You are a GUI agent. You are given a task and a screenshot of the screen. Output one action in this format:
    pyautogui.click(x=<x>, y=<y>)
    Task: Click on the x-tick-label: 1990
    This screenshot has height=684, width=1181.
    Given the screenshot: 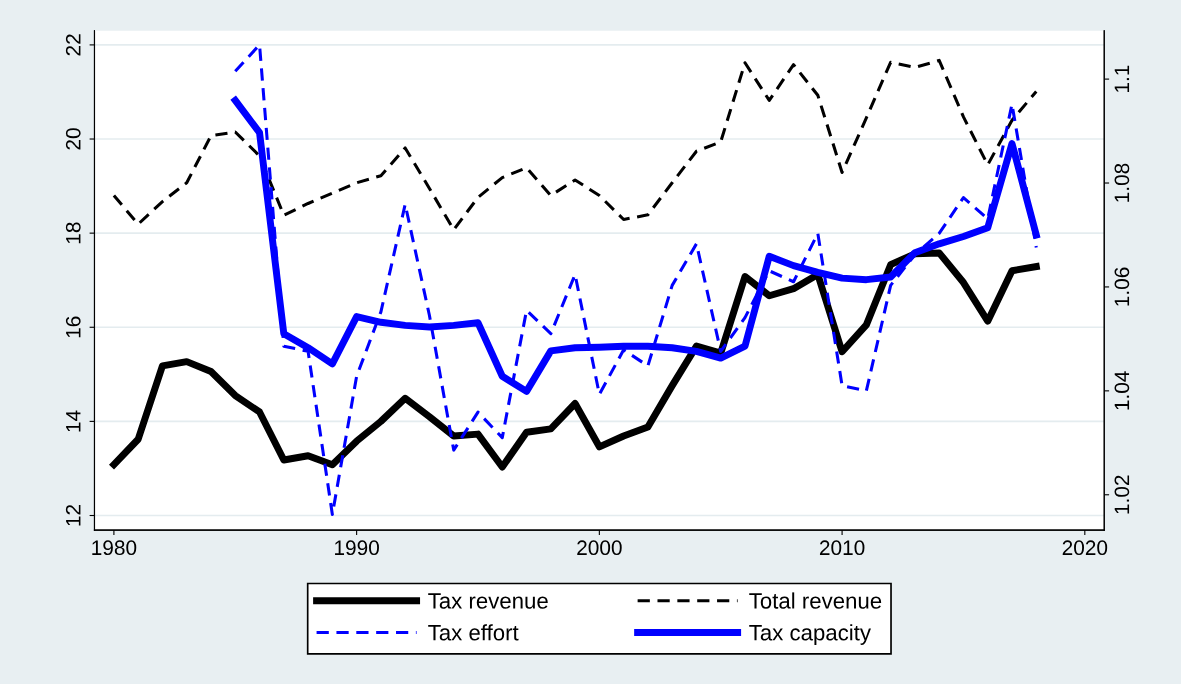 What is the action you would take?
    pyautogui.click(x=357, y=548)
    